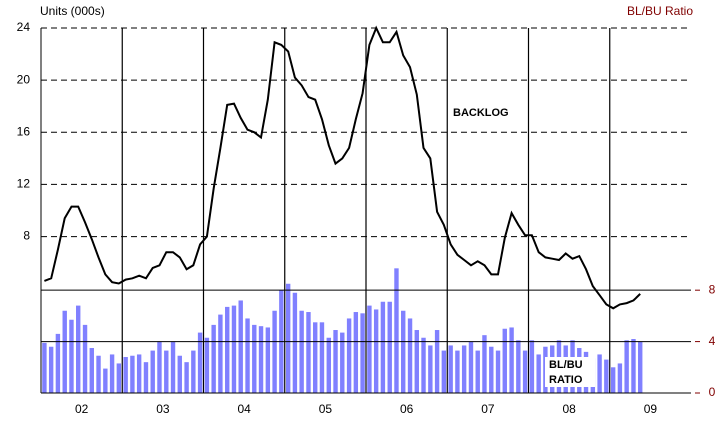  What do you see at coordinates (712, 289) in the screenshot?
I see `y2-tick-label: 8` at bounding box center [712, 289].